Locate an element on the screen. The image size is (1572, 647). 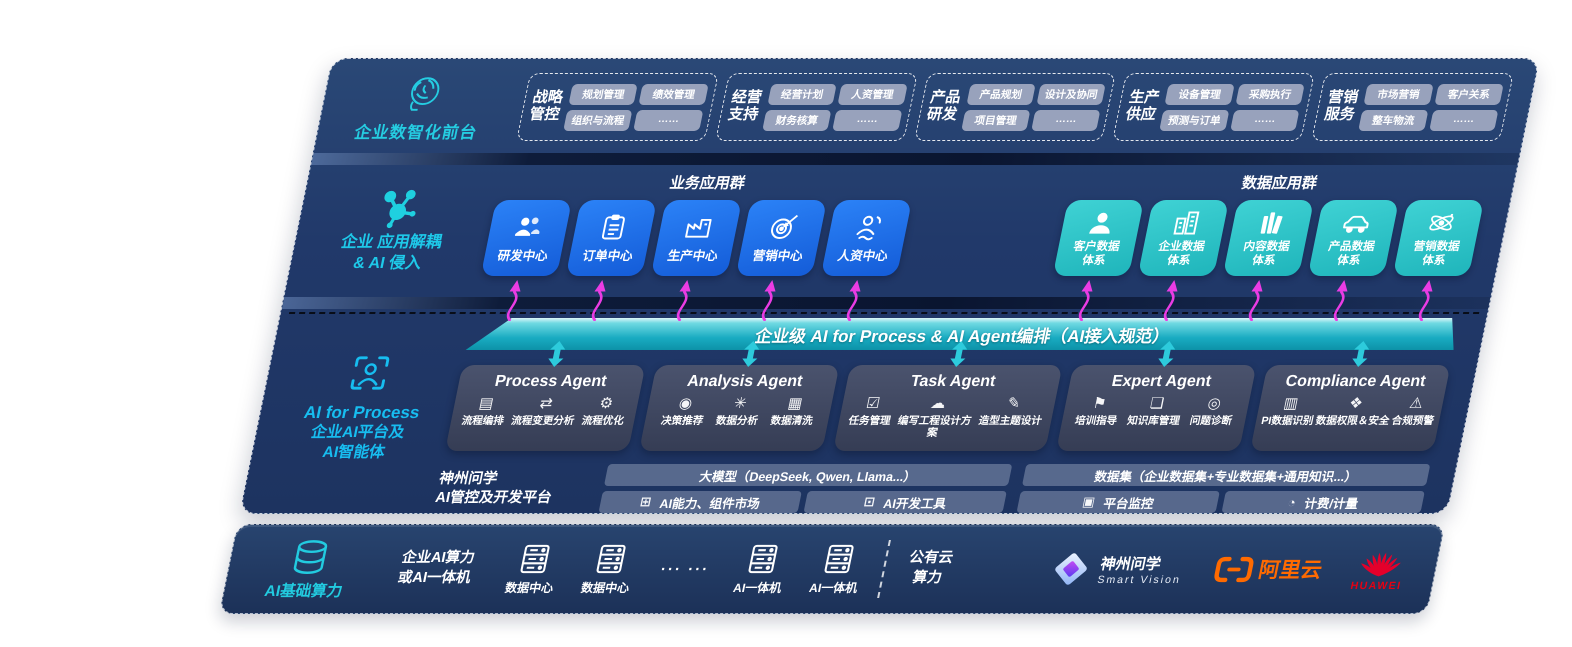
vendor-logos: 神州问学 Smart Vision 阿里云 is located at coordinates (1230, 569).